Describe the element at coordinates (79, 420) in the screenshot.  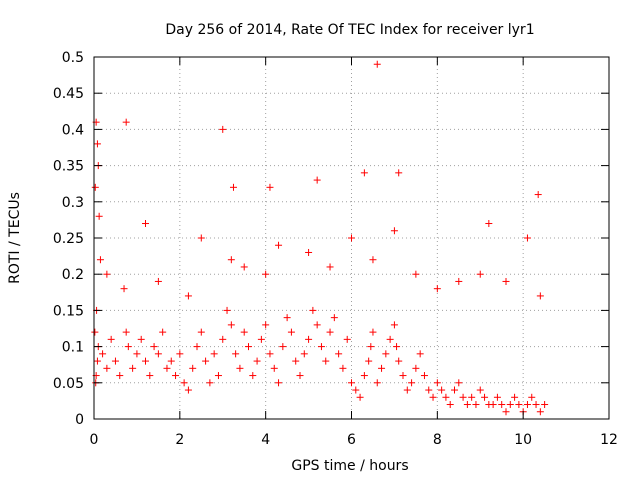
I see `y-tick-label: 0` at that location.